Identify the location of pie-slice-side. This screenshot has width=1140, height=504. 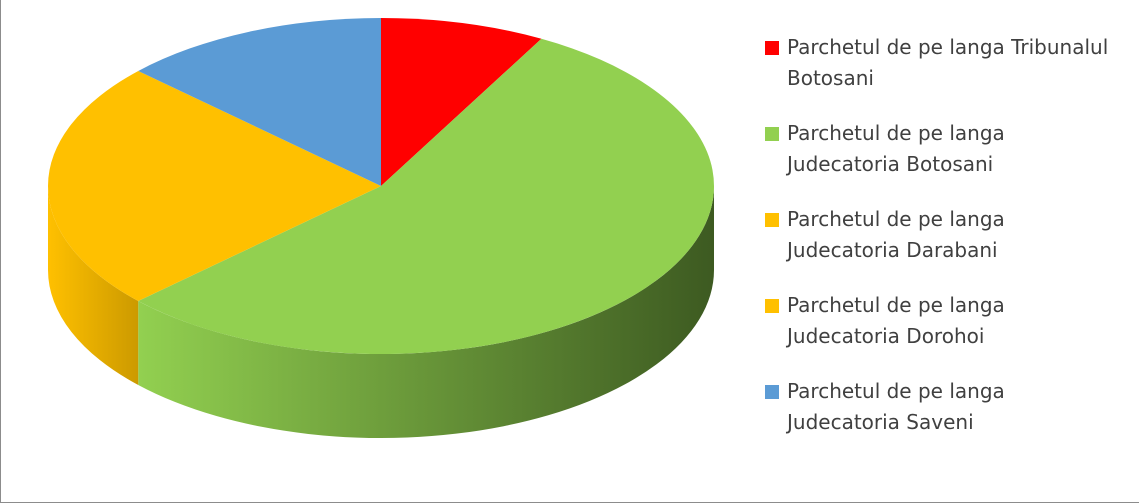
(93, 286).